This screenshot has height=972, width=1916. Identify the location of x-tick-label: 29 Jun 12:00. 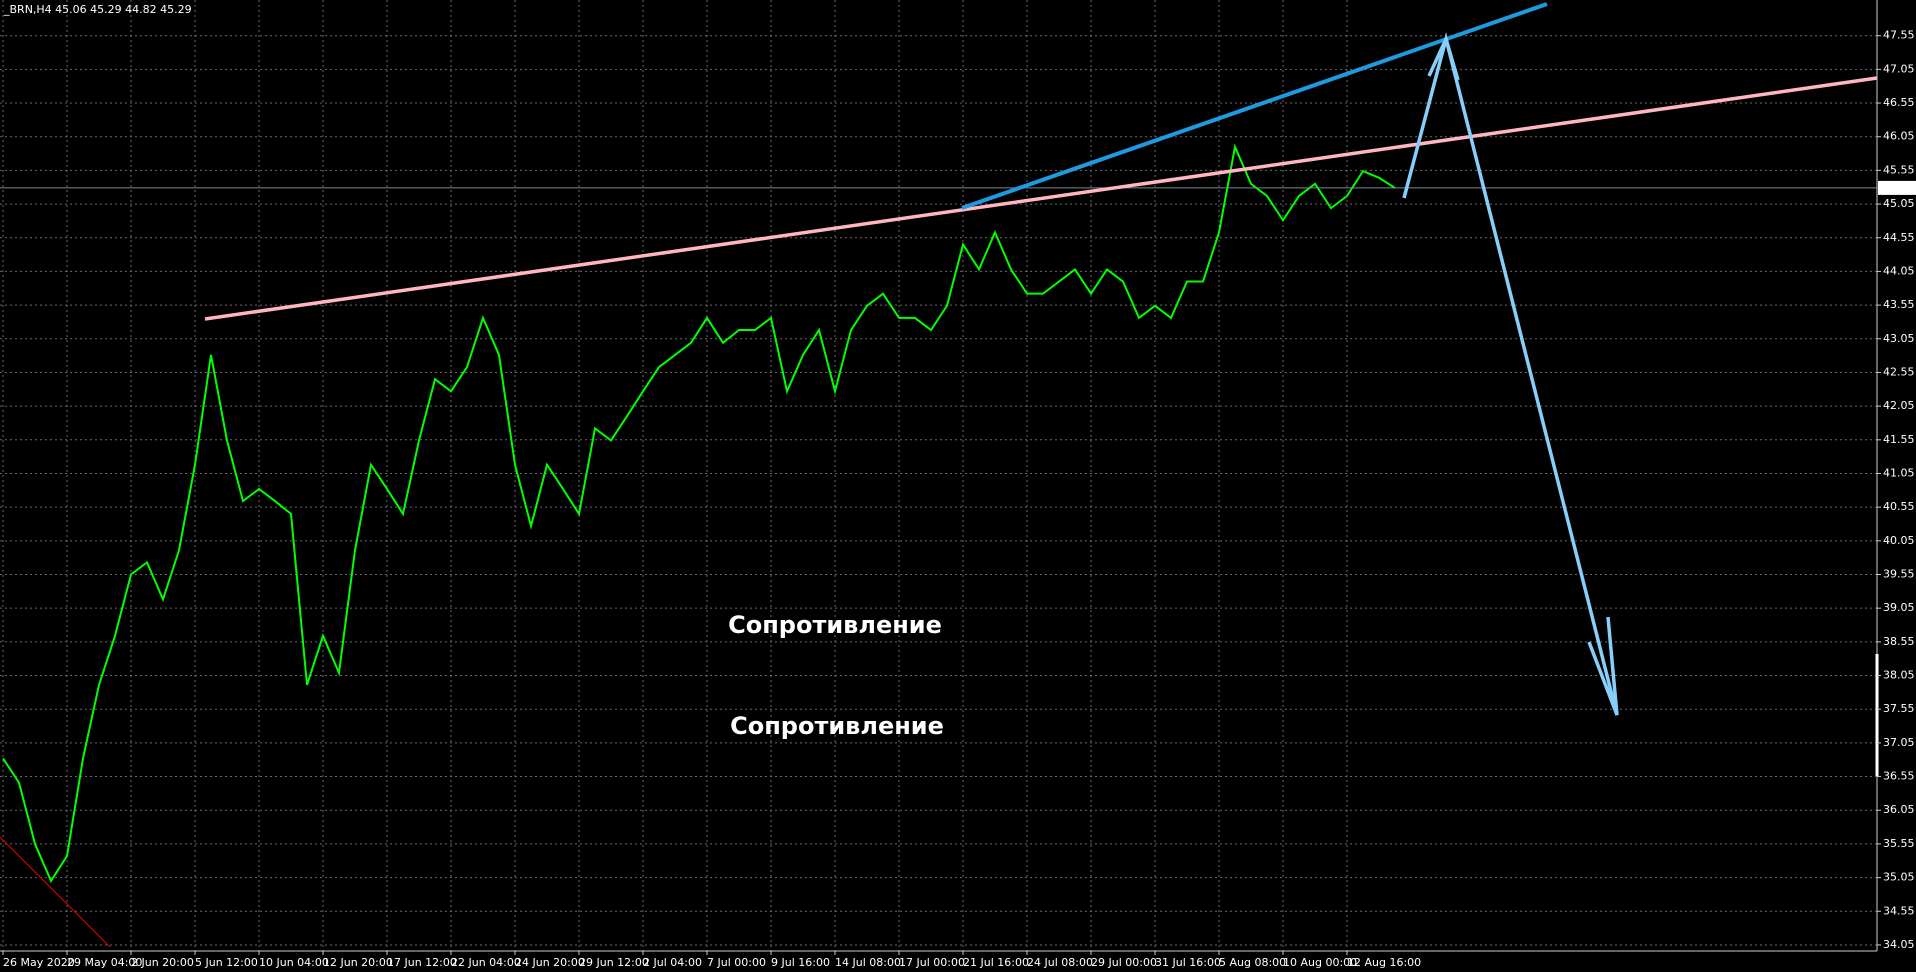
(614, 962).